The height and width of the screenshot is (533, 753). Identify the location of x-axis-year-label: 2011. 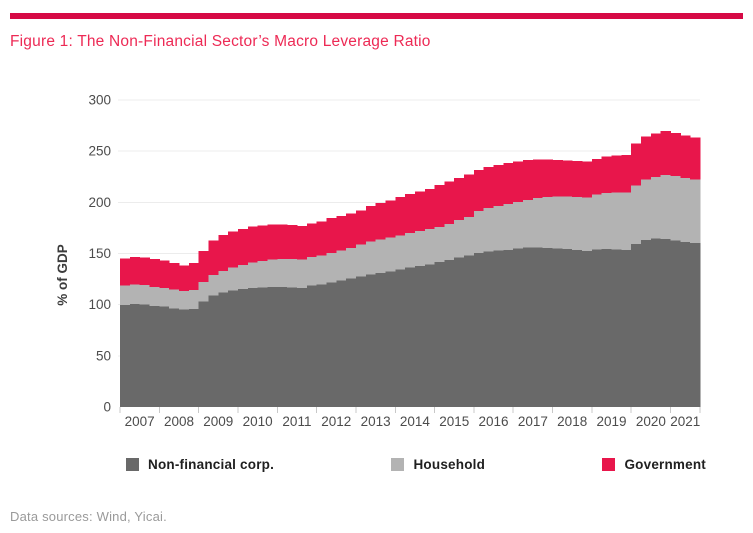
(296, 421).